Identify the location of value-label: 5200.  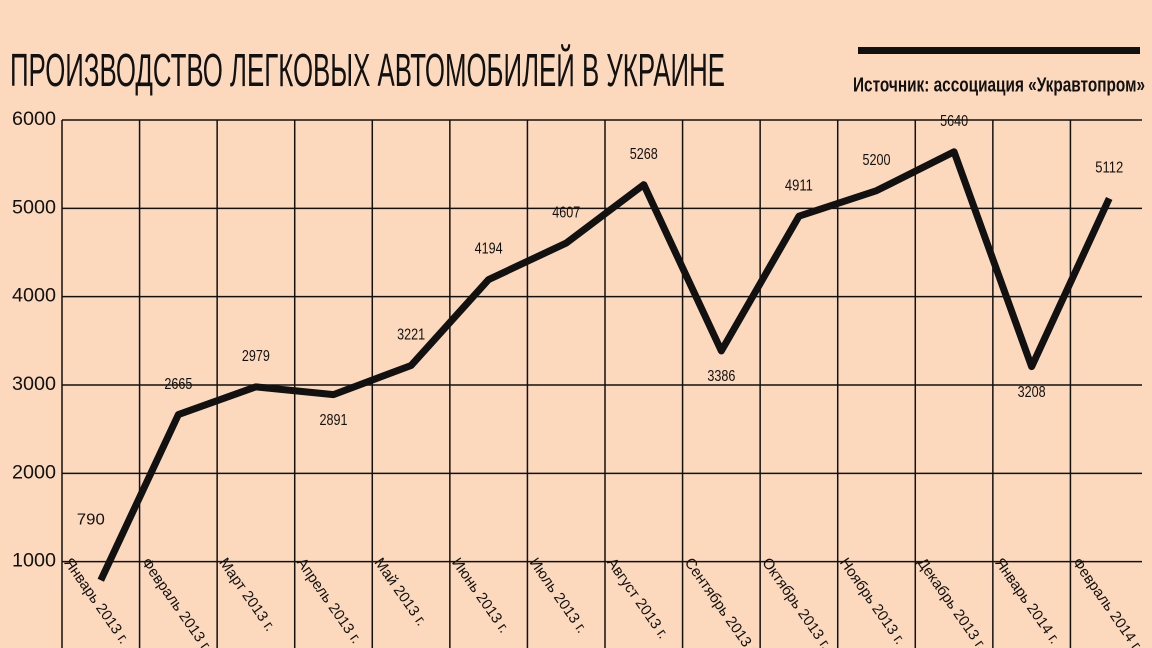
(877, 160).